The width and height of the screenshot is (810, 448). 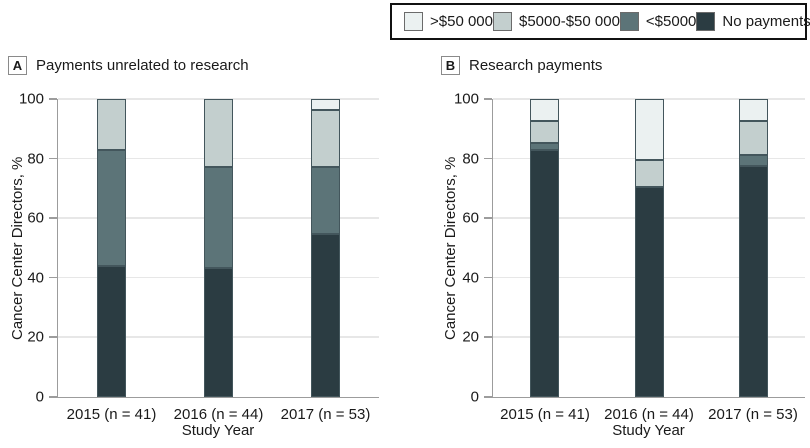 I want to click on legend-label-lt-5000: <$5000, so click(x=671, y=21).